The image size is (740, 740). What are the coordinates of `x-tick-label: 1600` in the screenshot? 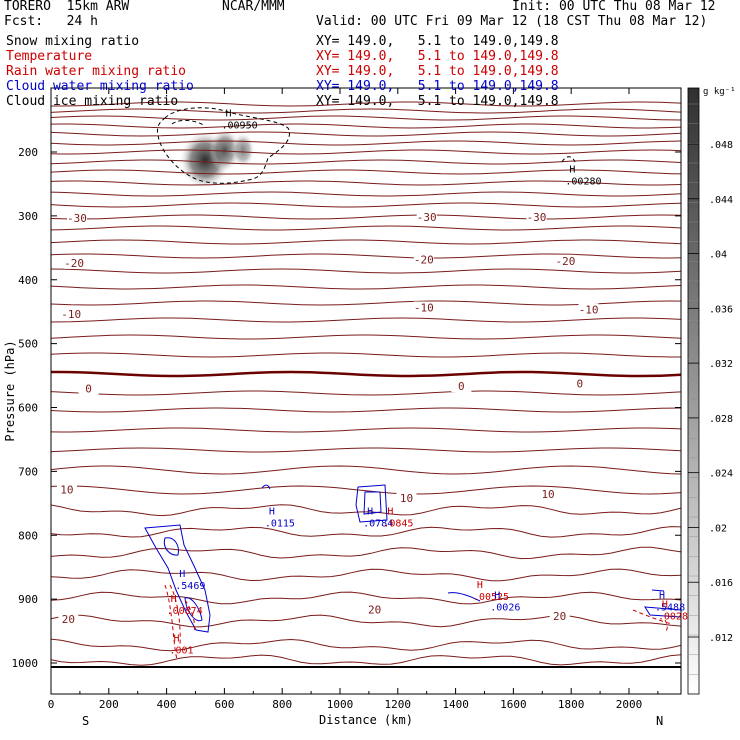 It's located at (513, 704).